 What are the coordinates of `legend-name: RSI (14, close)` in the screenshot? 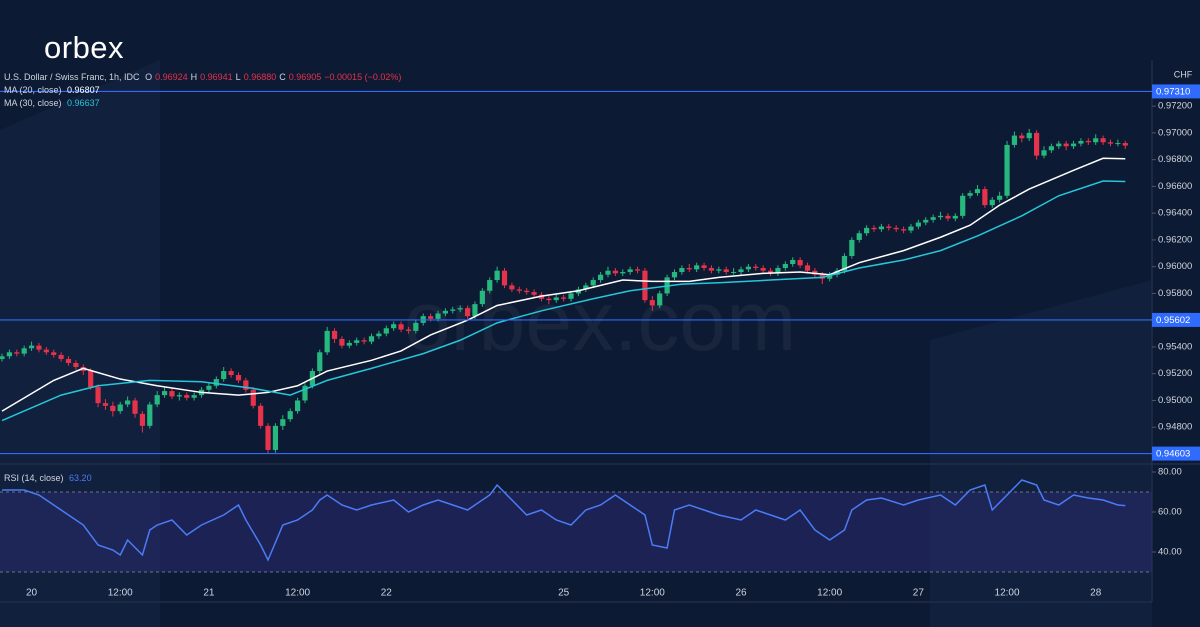 It's located at (34, 478).